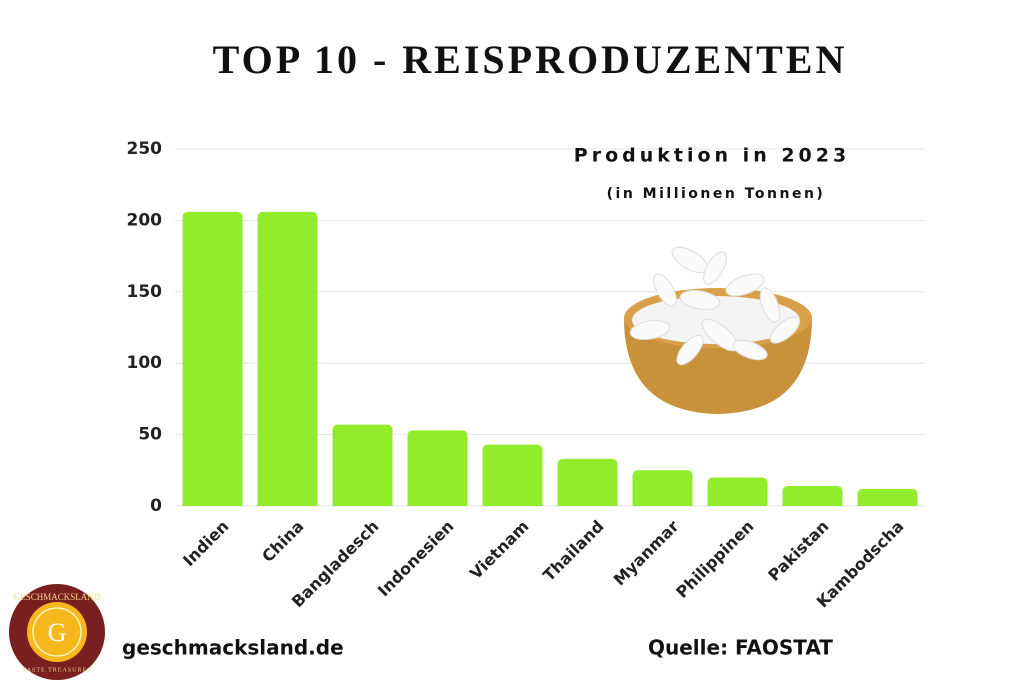 Image resolution: width=1024 pixels, height=683 pixels. Describe the element at coordinates (282, 541) in the screenshot. I see `x-tick-label: China` at that location.